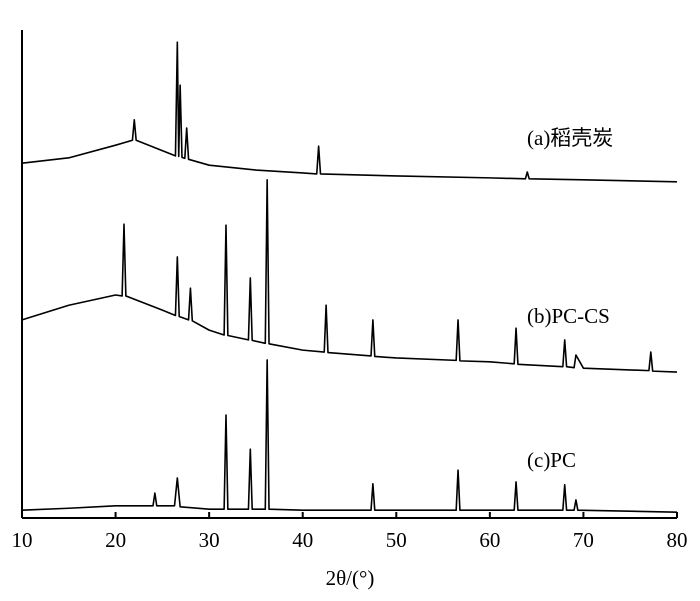 Image resolution: width=700 pixels, height=601 pixels. What do you see at coordinates (209, 540) in the screenshot?
I see `x-tick-label: 30` at bounding box center [209, 540].